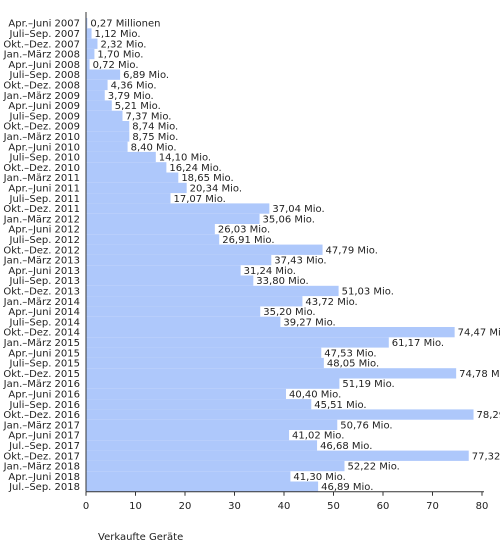 The image size is (500, 550). Describe the element at coordinates (282, 281) in the screenshot. I see `value-label: 33,80 Mio.` at that location.